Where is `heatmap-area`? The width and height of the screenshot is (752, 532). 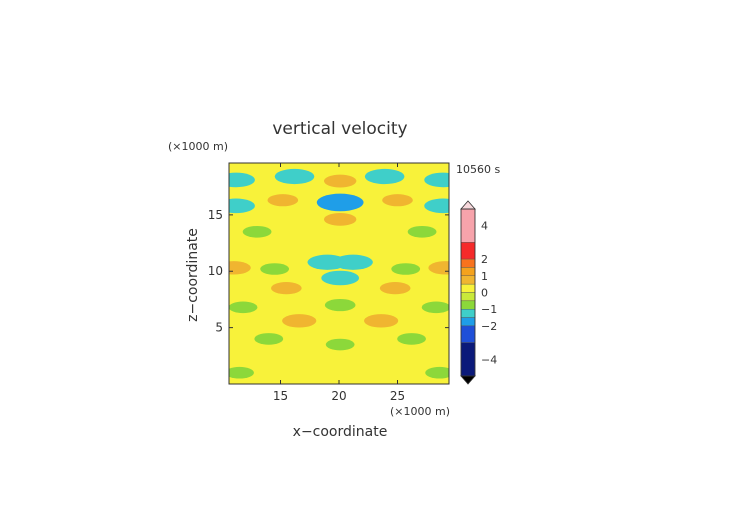 heatmap-area is located at coordinates (339, 273).